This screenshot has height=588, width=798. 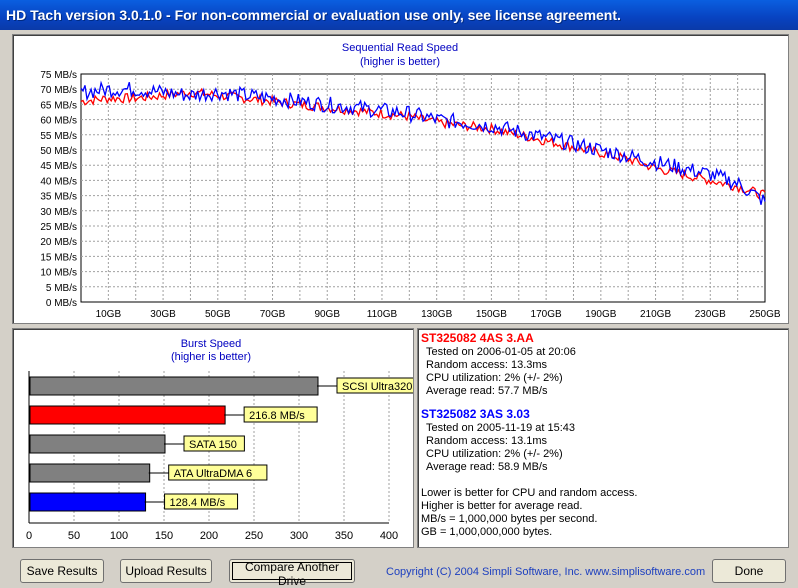 What do you see at coordinates (277, 416) in the screenshot?
I see `burst-data-label: 216.8 MB/s` at bounding box center [277, 416].